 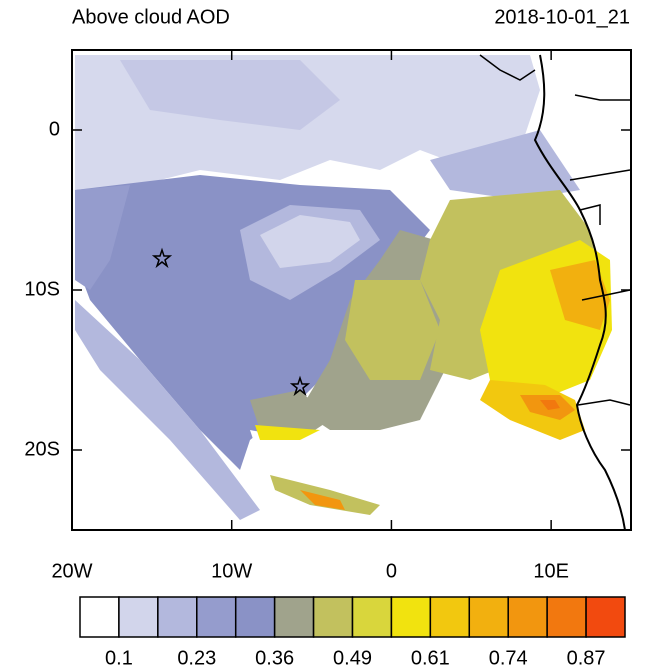 What do you see at coordinates (274, 657) in the screenshot?
I see `colorbar-label: 0.36` at bounding box center [274, 657].